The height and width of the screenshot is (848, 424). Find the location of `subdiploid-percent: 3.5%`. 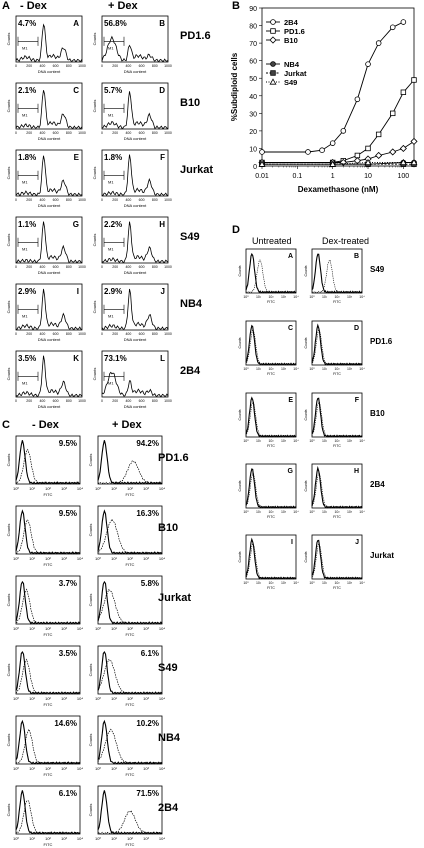

subdiploid-percent: 3.5% is located at coordinates (27, 358).